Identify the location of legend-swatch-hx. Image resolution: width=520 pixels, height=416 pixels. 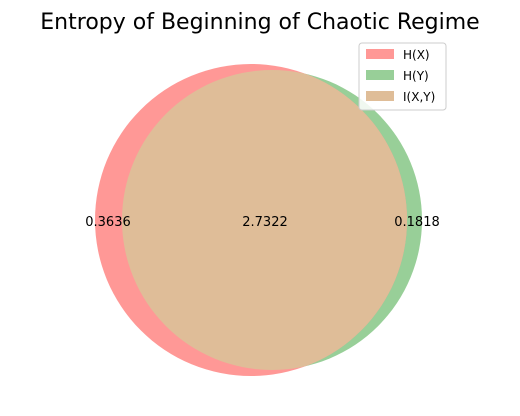
(380, 54).